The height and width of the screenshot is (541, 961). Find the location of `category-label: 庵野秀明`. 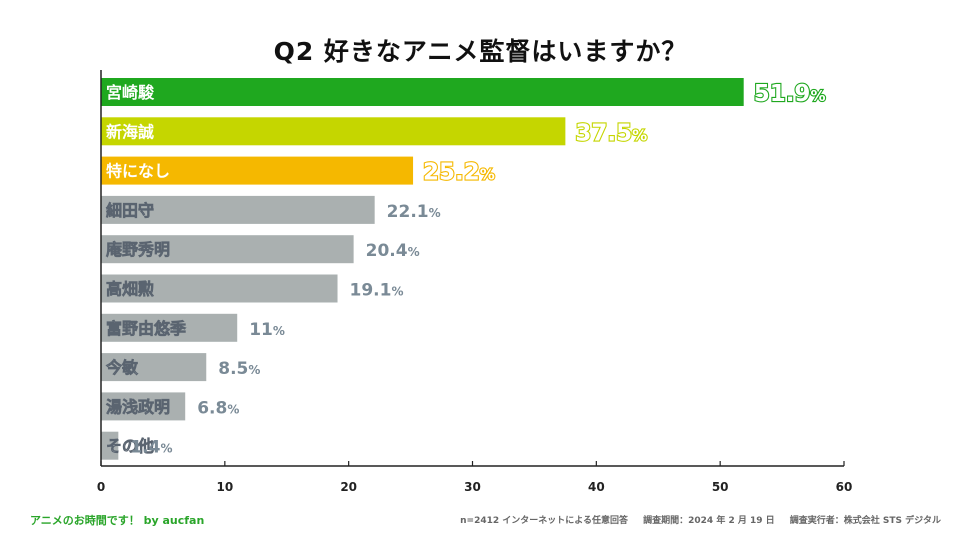

category-label: 庵野秀明 is located at coordinates (138, 249).